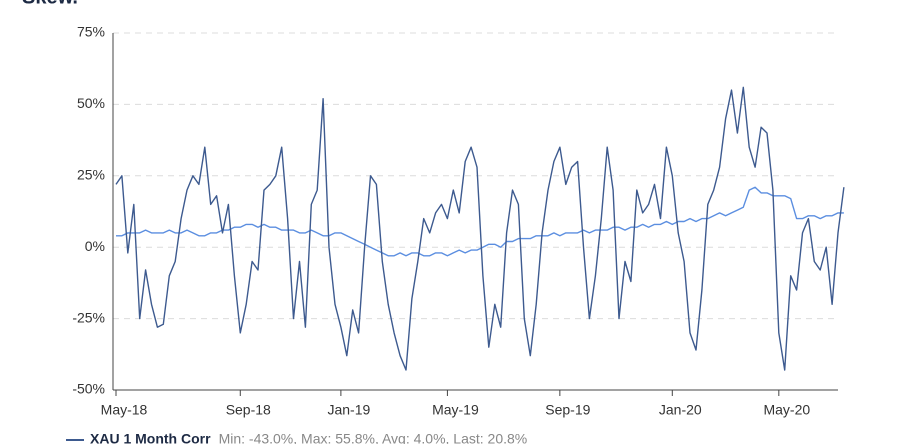 This screenshot has height=444, width=904. What do you see at coordinates (91, 103) in the screenshot?
I see `y-tick-label: 50%` at bounding box center [91, 103].